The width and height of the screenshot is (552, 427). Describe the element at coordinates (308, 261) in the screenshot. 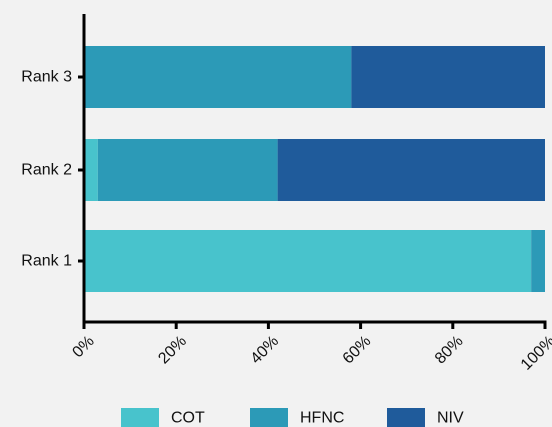

I see `bar-rank-1-cot` at that location.